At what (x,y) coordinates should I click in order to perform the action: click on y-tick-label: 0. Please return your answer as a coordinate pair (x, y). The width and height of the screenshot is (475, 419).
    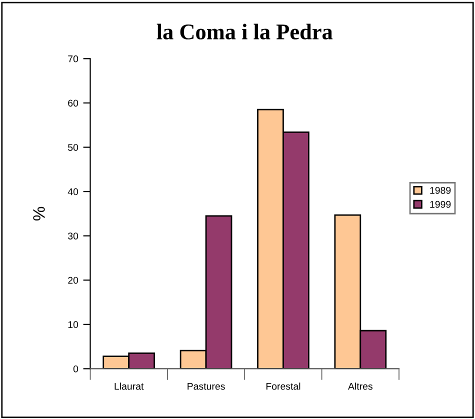
    Looking at the image, I should click on (75, 368).